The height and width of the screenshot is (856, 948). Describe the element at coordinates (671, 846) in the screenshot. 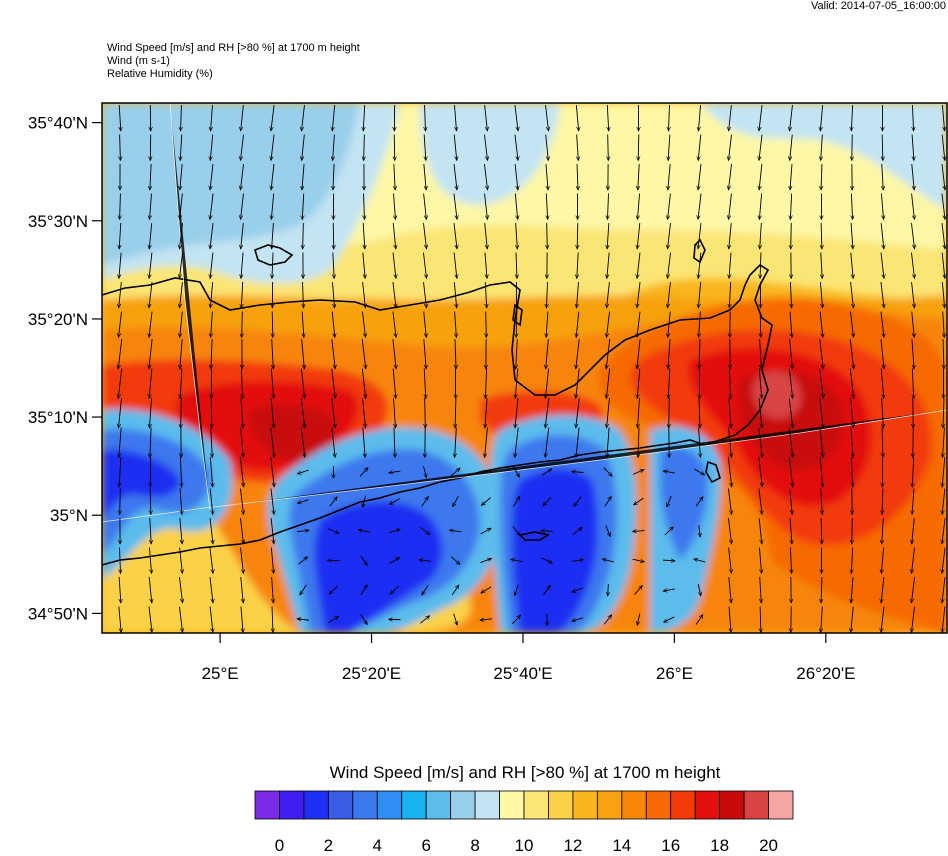

I see `colorbar-label: 16` at that location.